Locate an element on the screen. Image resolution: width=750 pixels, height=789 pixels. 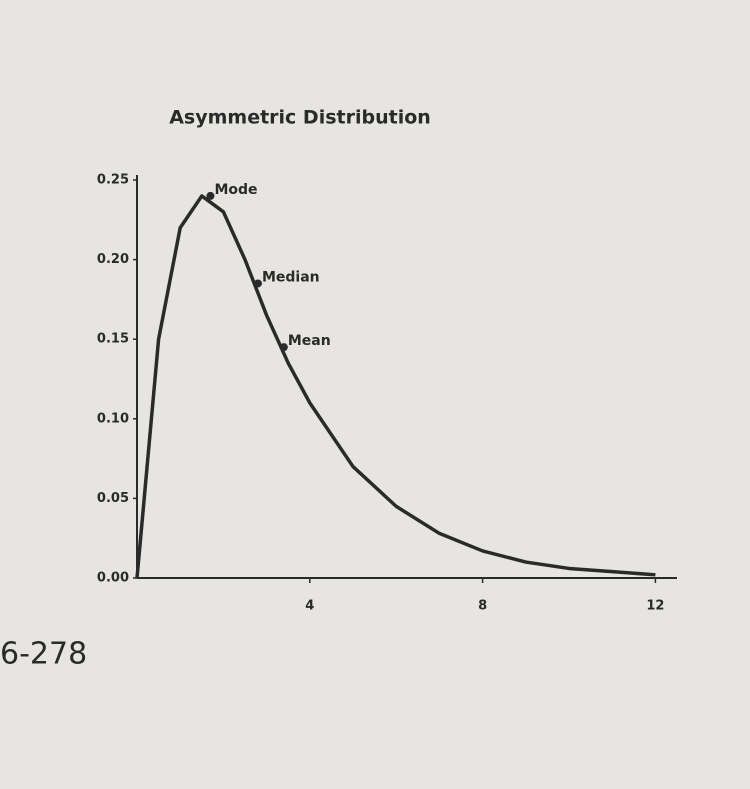
x-tick-label: 4 is located at coordinates (309, 606).